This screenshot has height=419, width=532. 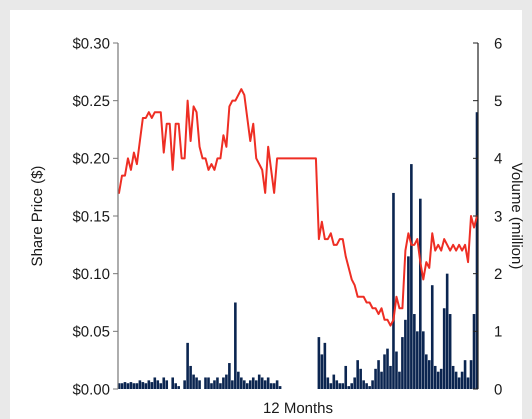 What do you see at coordinates (298, 408) in the screenshot?
I see `x-axis-title: 12 Months` at bounding box center [298, 408].